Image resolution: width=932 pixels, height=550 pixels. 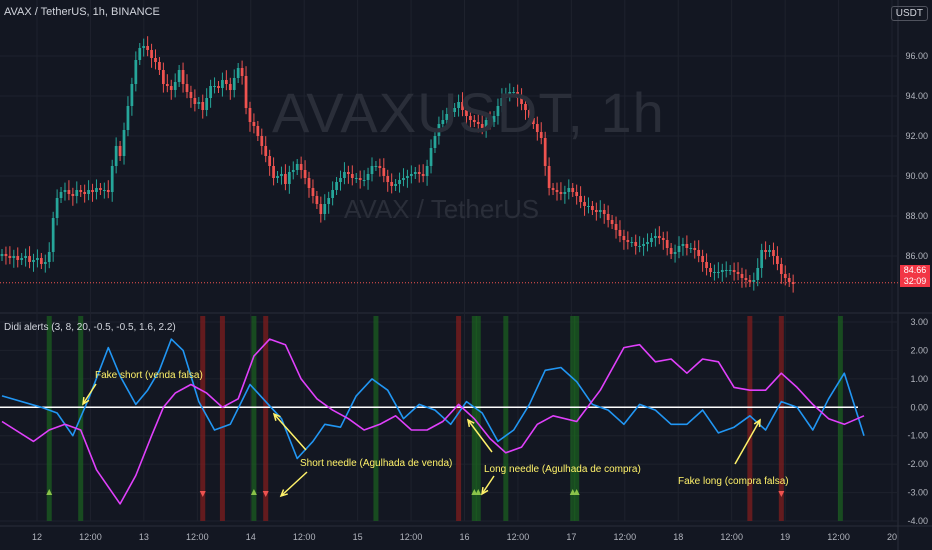 What do you see at coordinates (82, 12) in the screenshot?
I see `symbol-title: AVAX / TetherUS, 1h, BINANCE` at bounding box center [82, 12].